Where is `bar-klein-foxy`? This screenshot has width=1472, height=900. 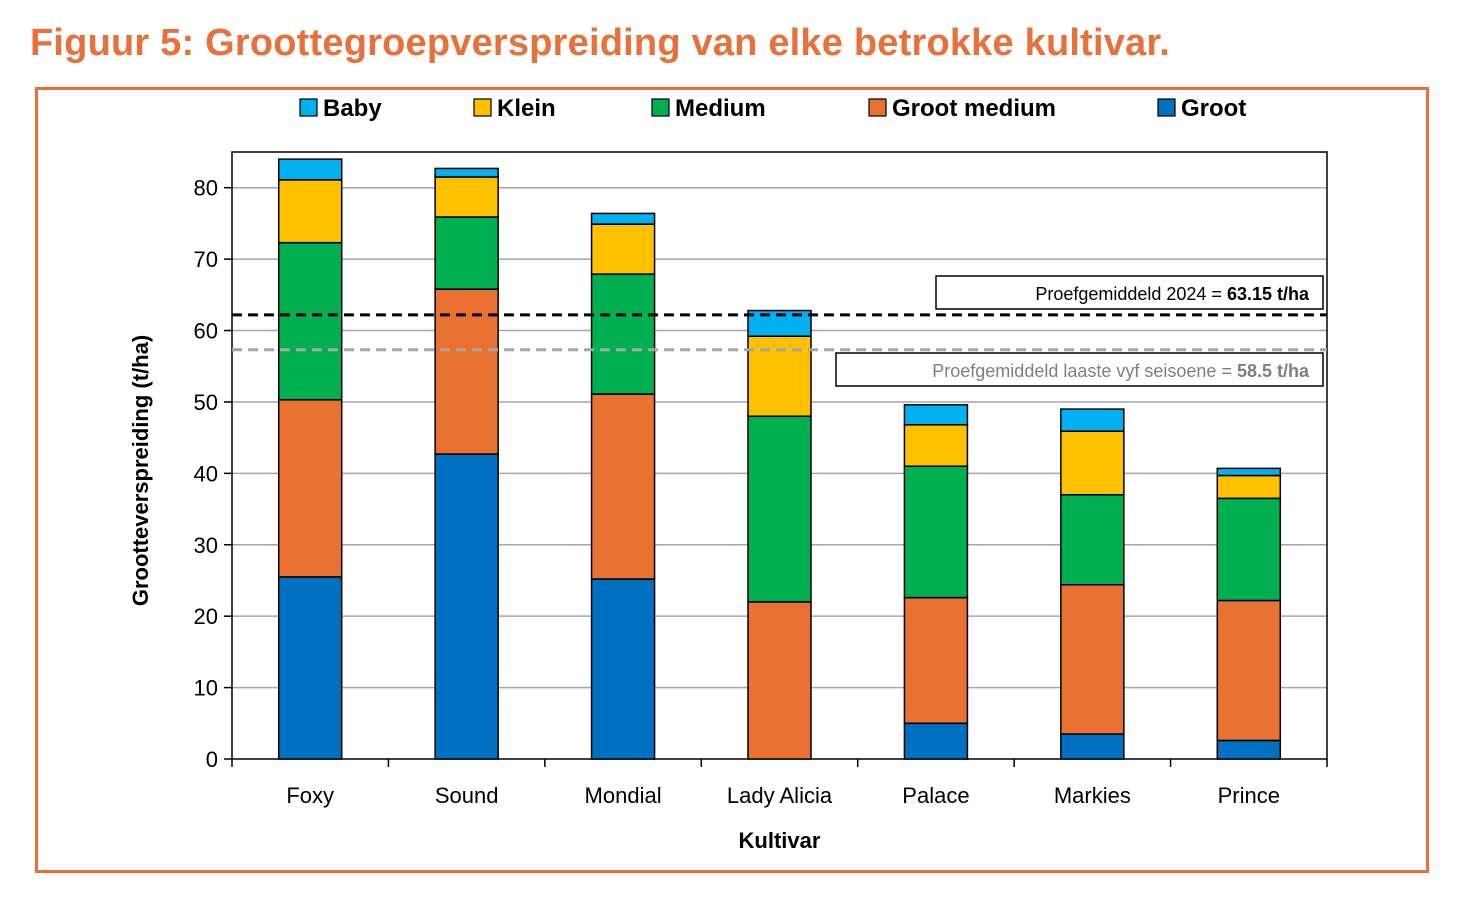
bar-klein-foxy is located at coordinates (310, 211).